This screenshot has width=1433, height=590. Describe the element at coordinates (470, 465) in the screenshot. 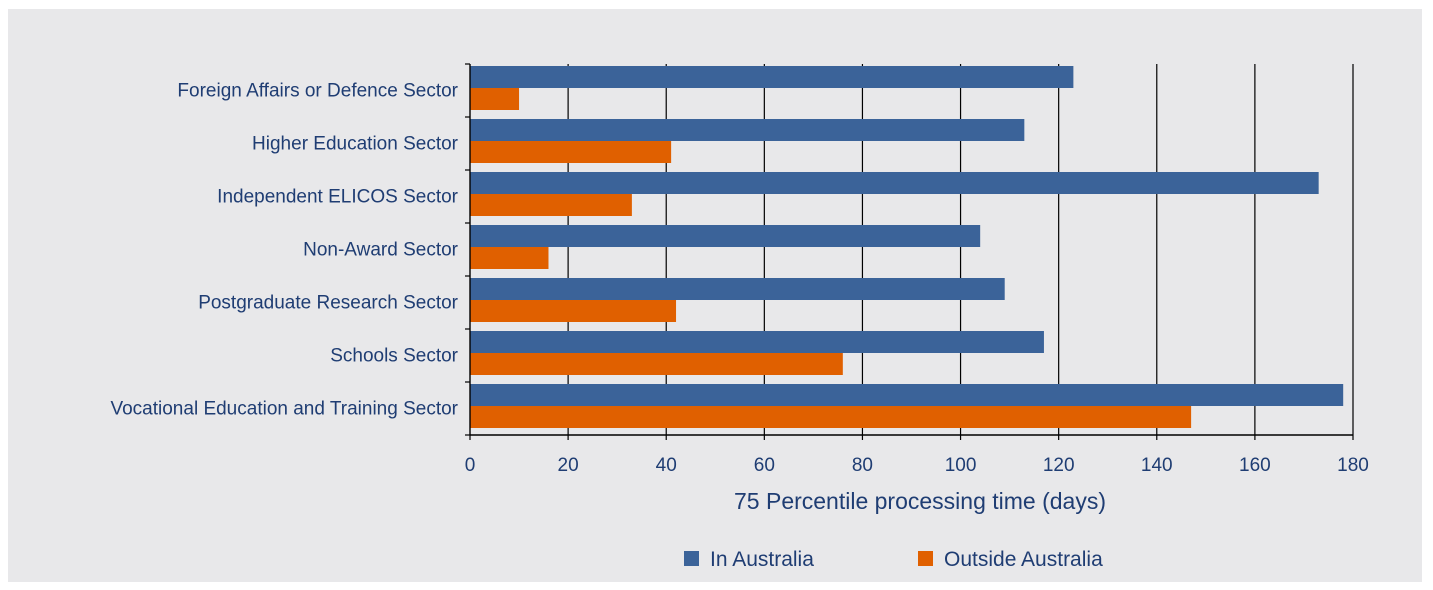

I see `x-tick-label-0: 0` at that location.